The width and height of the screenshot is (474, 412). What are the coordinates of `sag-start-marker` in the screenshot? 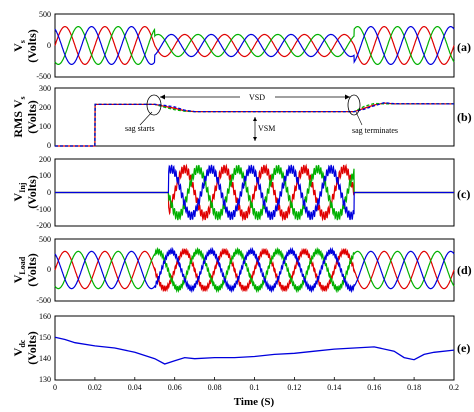 It's located at (154, 105).